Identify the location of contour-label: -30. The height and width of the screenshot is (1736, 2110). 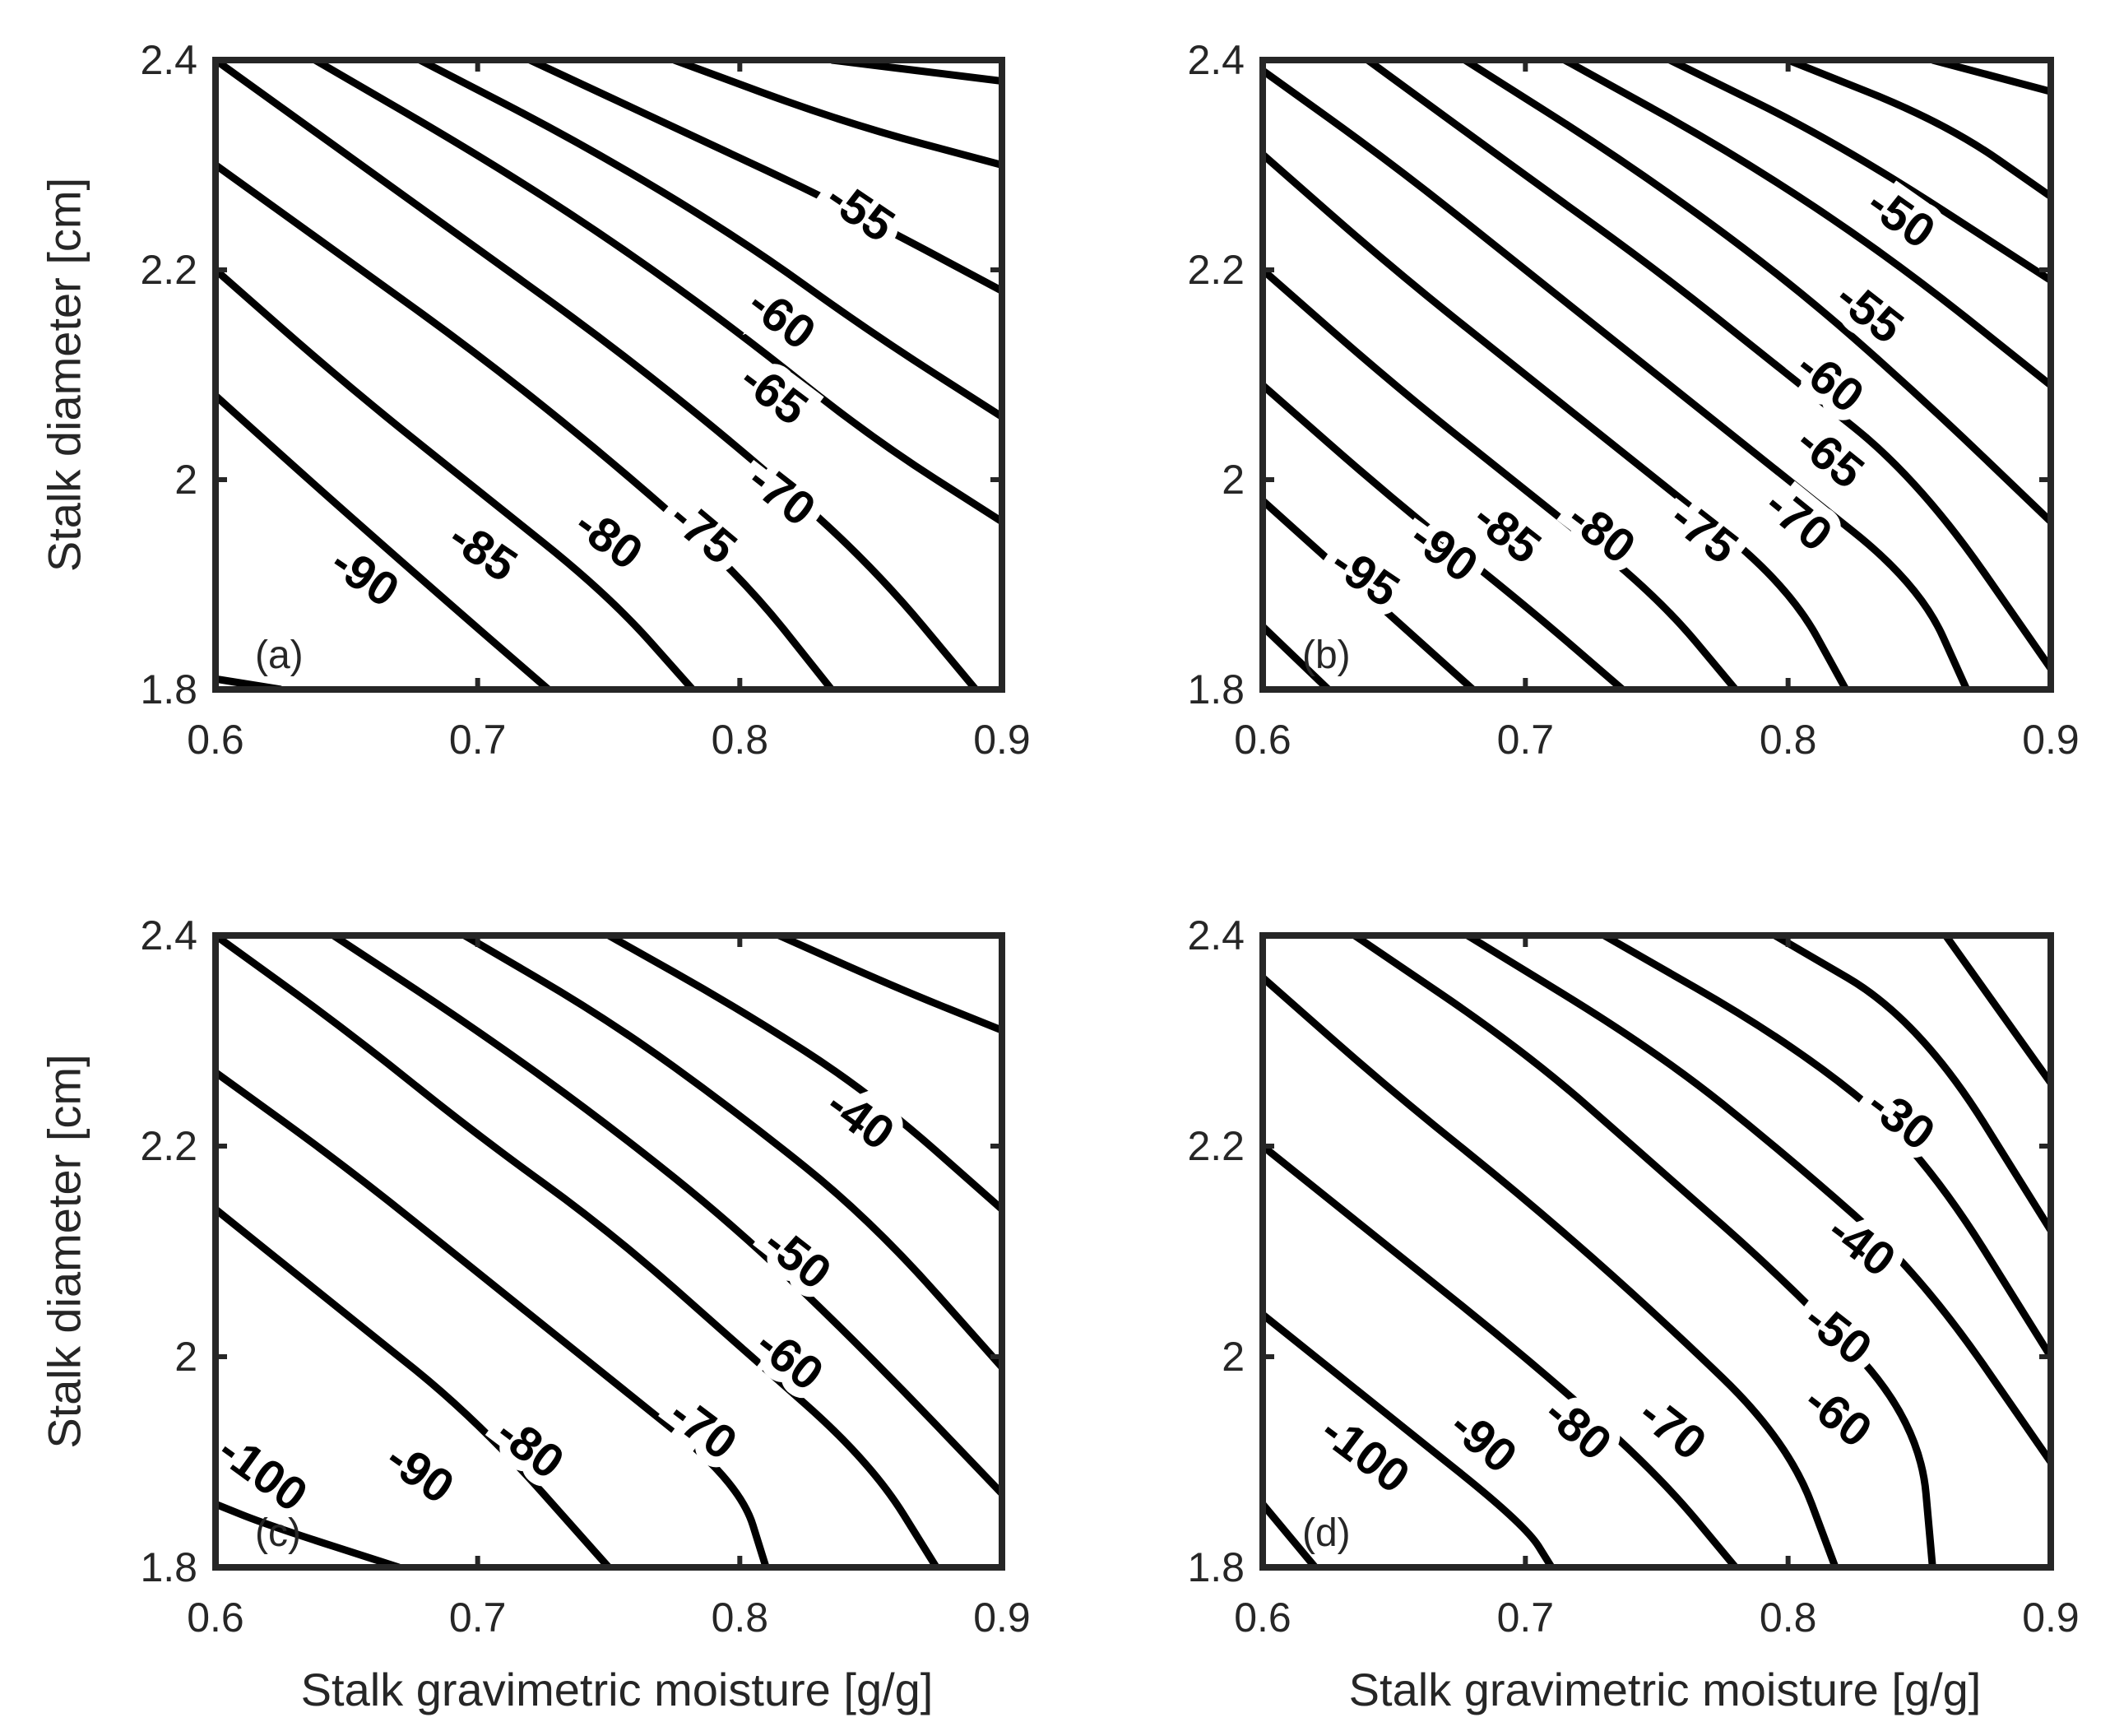
(1901, 1119).